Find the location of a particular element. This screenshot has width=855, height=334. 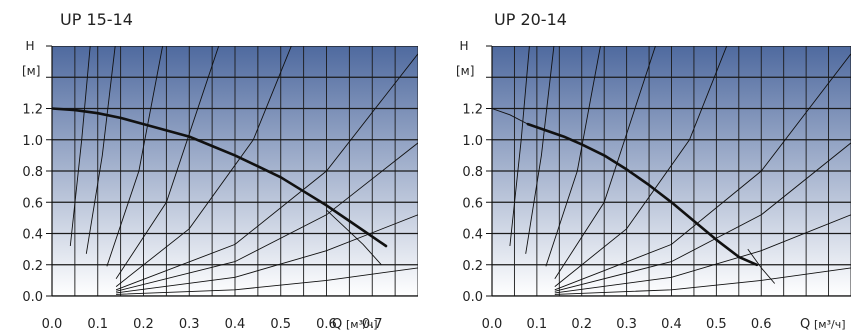

pump-curve is located at coordinates (642, 194).